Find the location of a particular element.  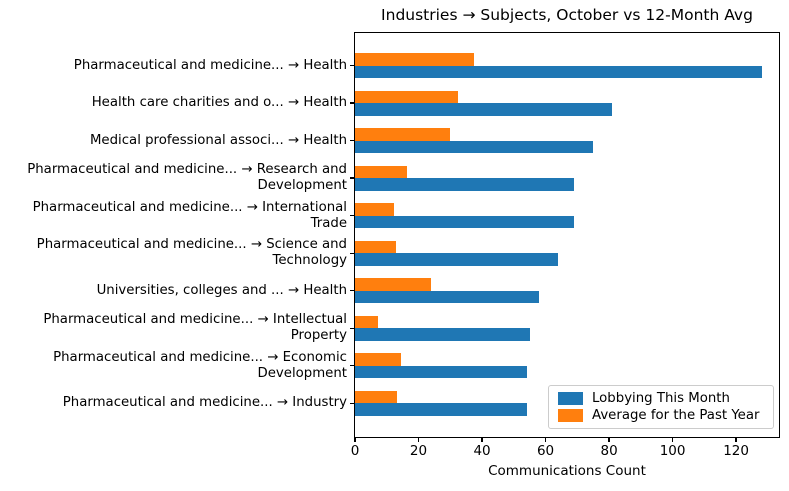

legend-item: Average for the Past Year is located at coordinates (661, 415).